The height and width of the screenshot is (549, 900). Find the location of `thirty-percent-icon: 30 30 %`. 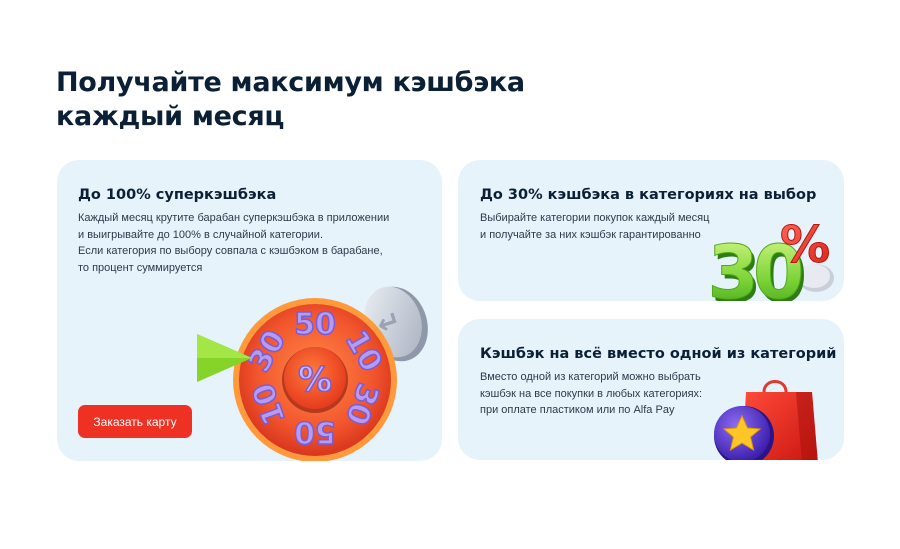

thirty-percent-icon: 30 30 % is located at coordinates (771, 258).